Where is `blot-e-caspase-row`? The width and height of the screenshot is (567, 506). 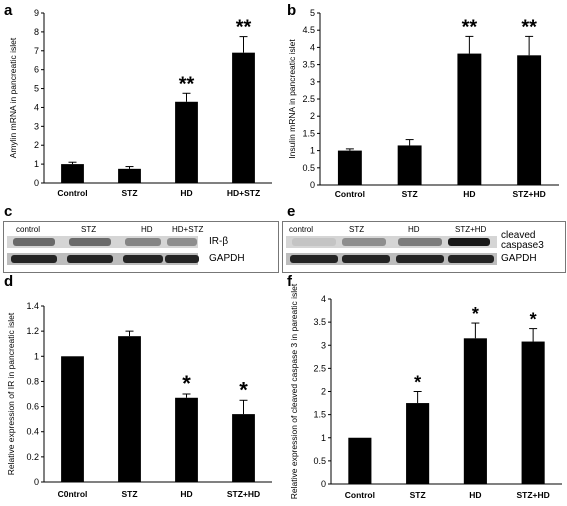
blot-e-caspase-row is located at coordinates (391, 242).